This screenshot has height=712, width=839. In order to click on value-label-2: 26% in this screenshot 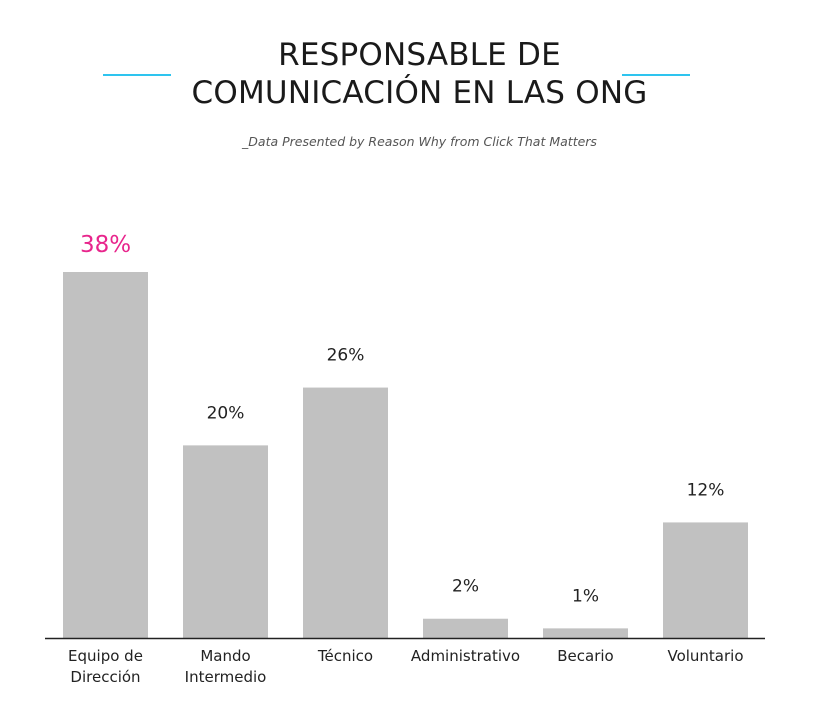, I will do `click(346, 356)`.